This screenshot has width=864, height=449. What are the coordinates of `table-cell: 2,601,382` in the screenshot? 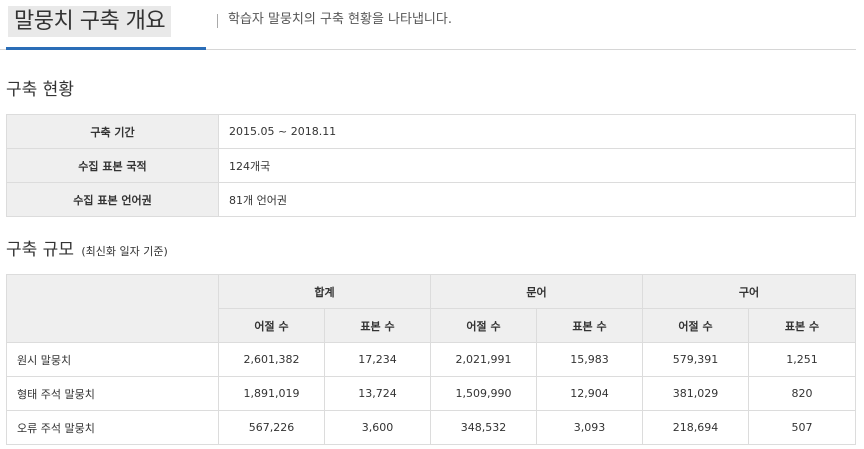 It's located at (271, 359).